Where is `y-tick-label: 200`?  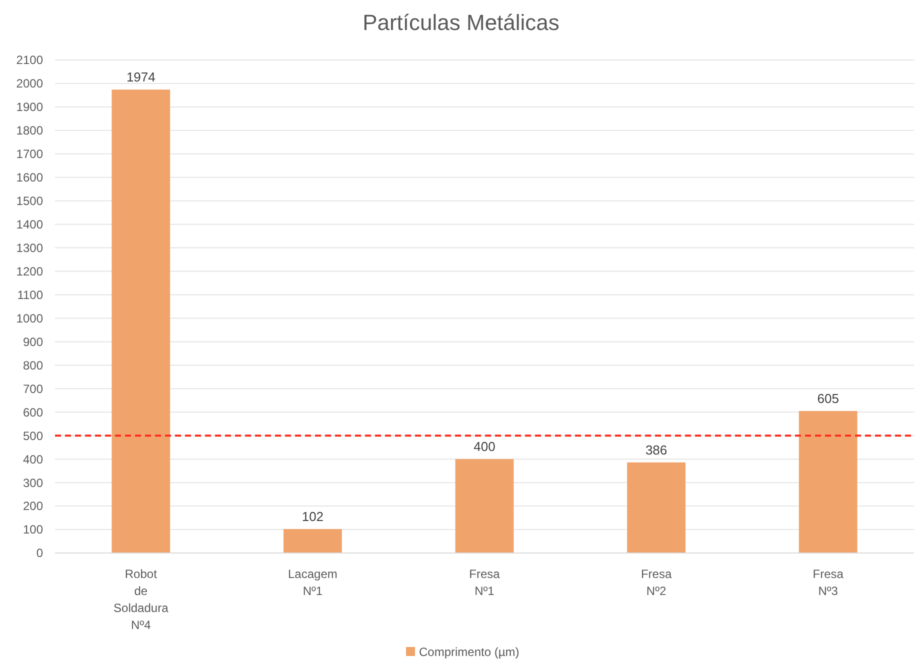 y-tick-label: 200 is located at coordinates (33, 506).